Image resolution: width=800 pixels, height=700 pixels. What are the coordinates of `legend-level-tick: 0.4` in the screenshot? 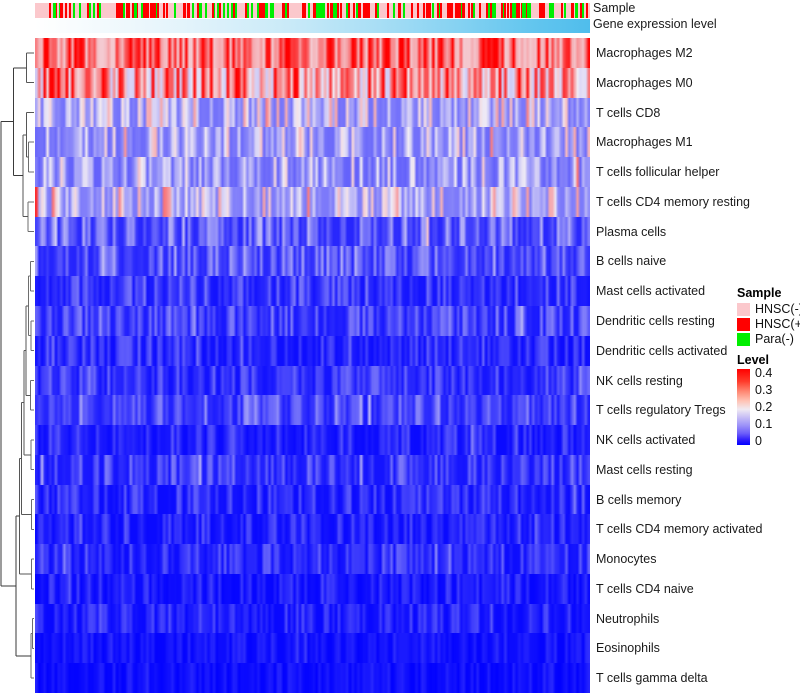 It's located at (764, 373).